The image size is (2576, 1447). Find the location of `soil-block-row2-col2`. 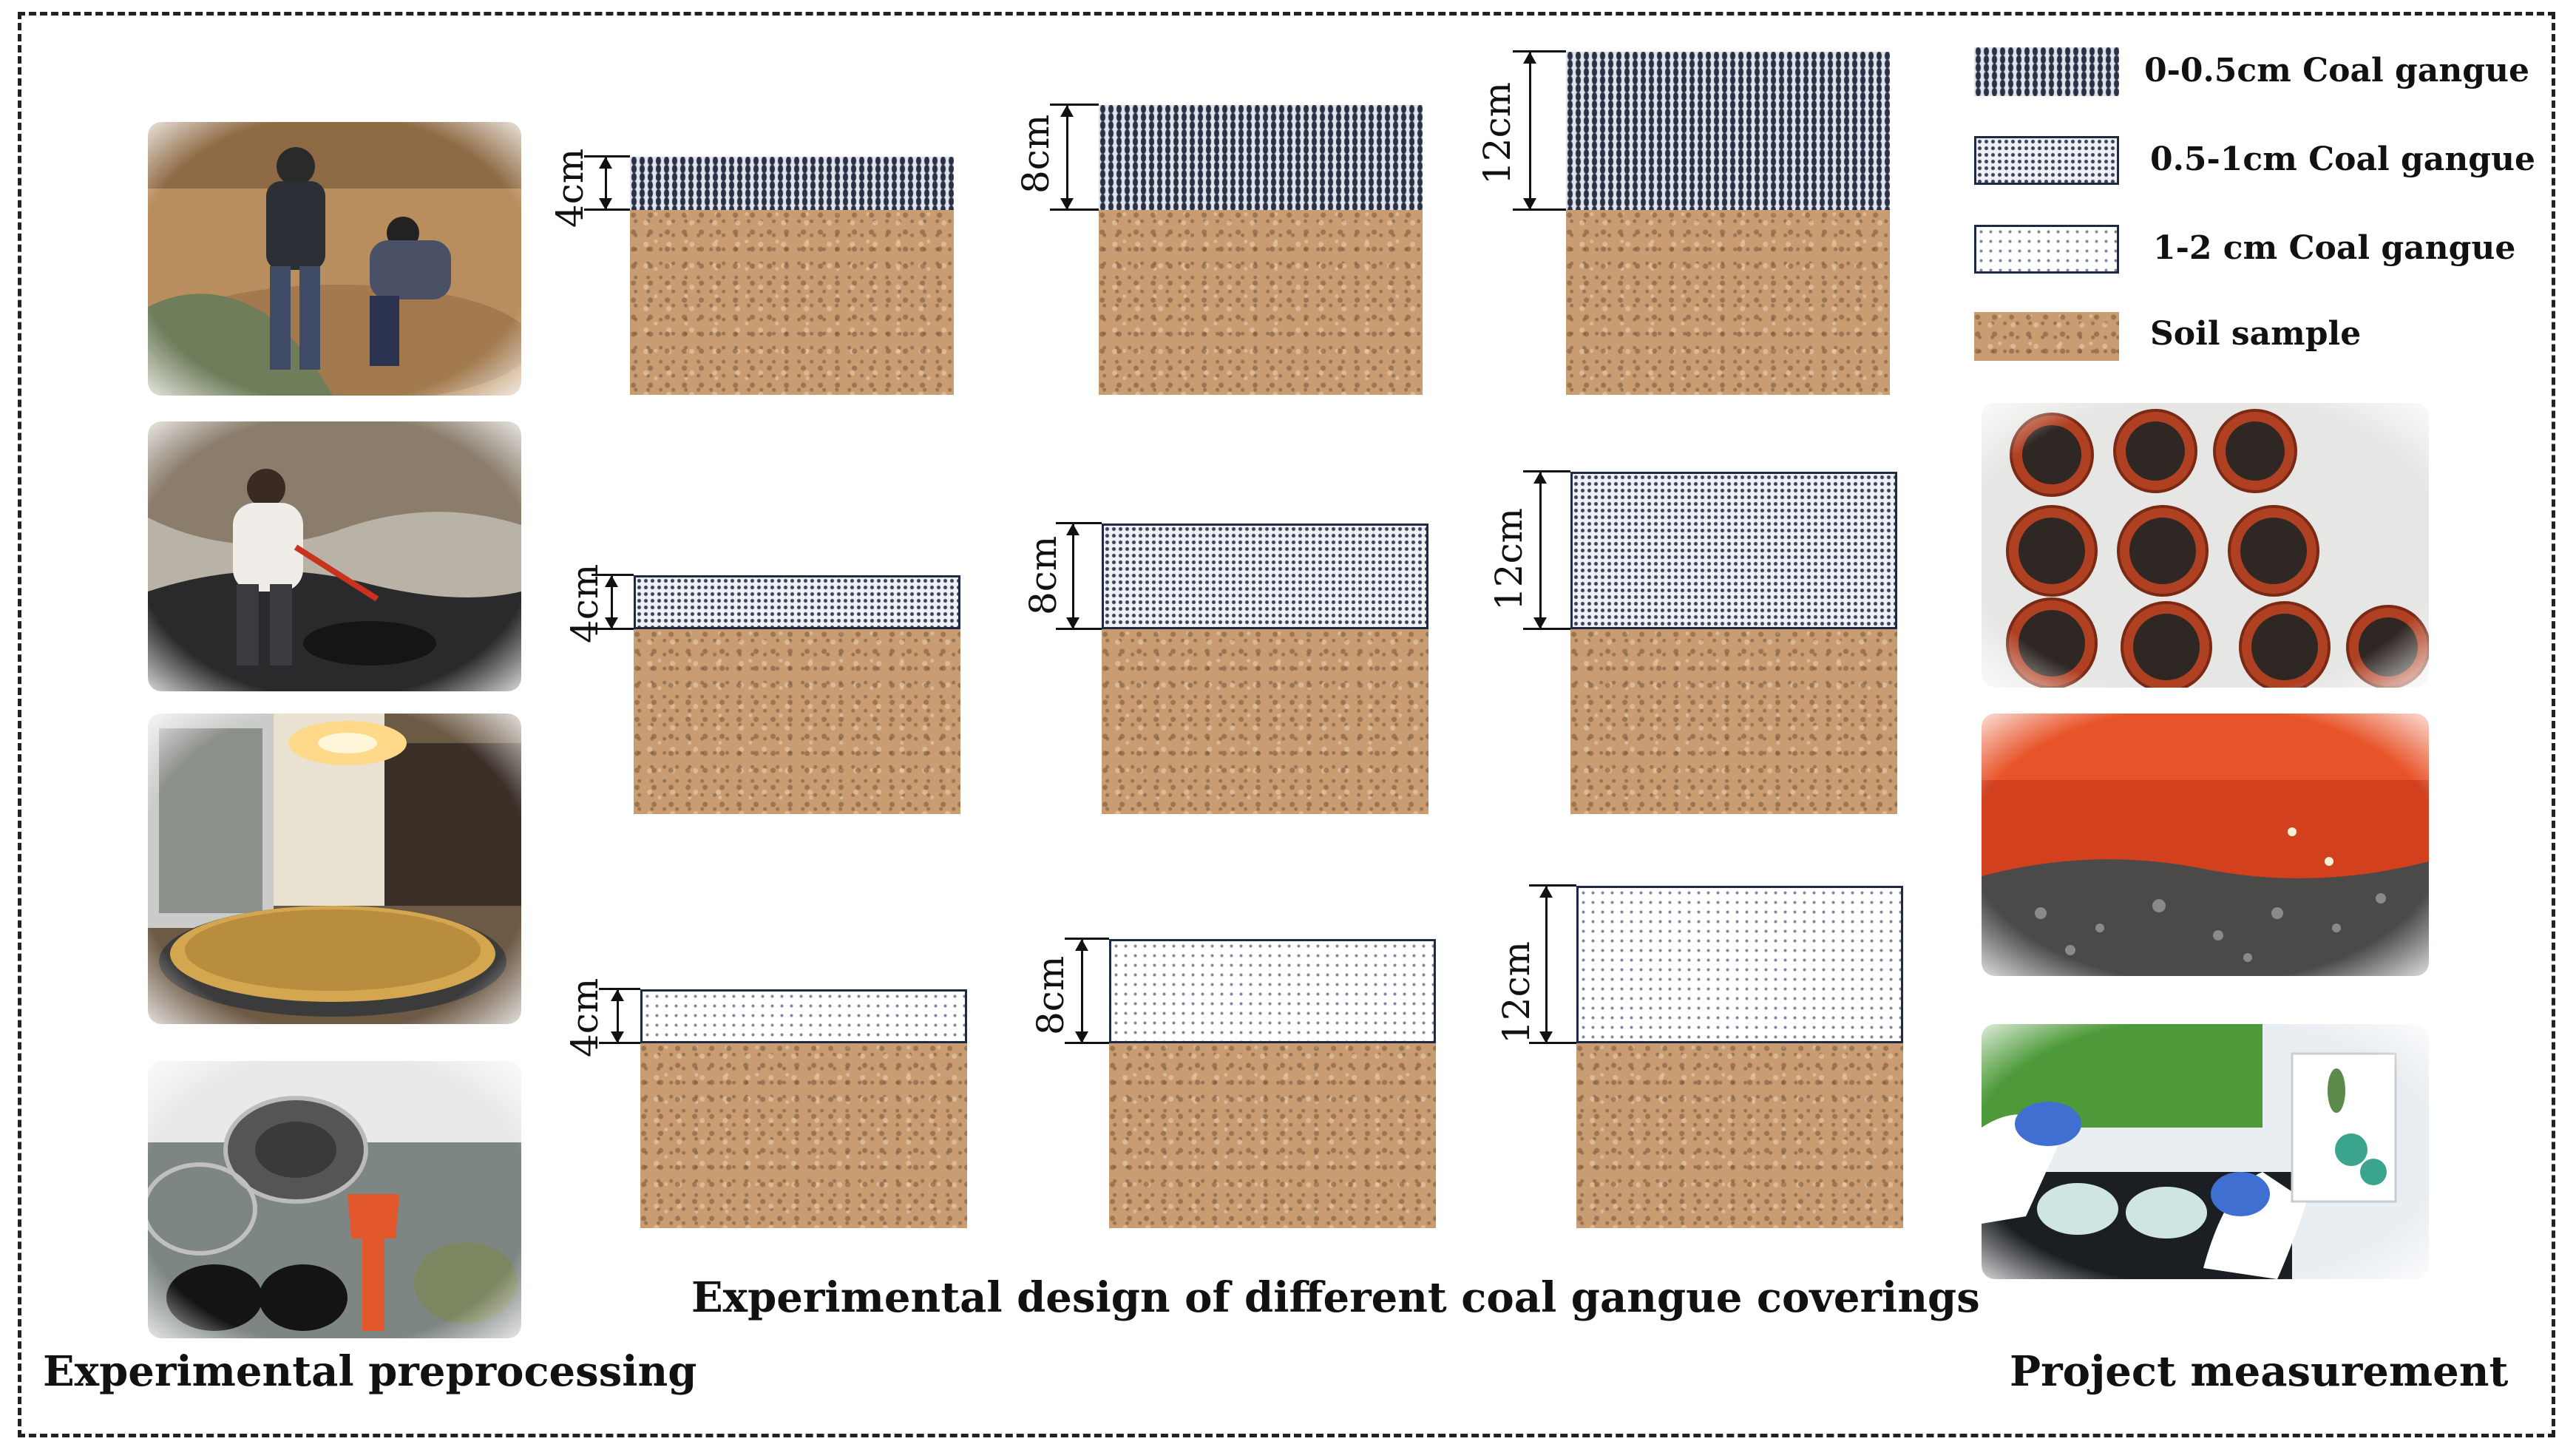

soil-block-row2-col2 is located at coordinates (1265, 721).